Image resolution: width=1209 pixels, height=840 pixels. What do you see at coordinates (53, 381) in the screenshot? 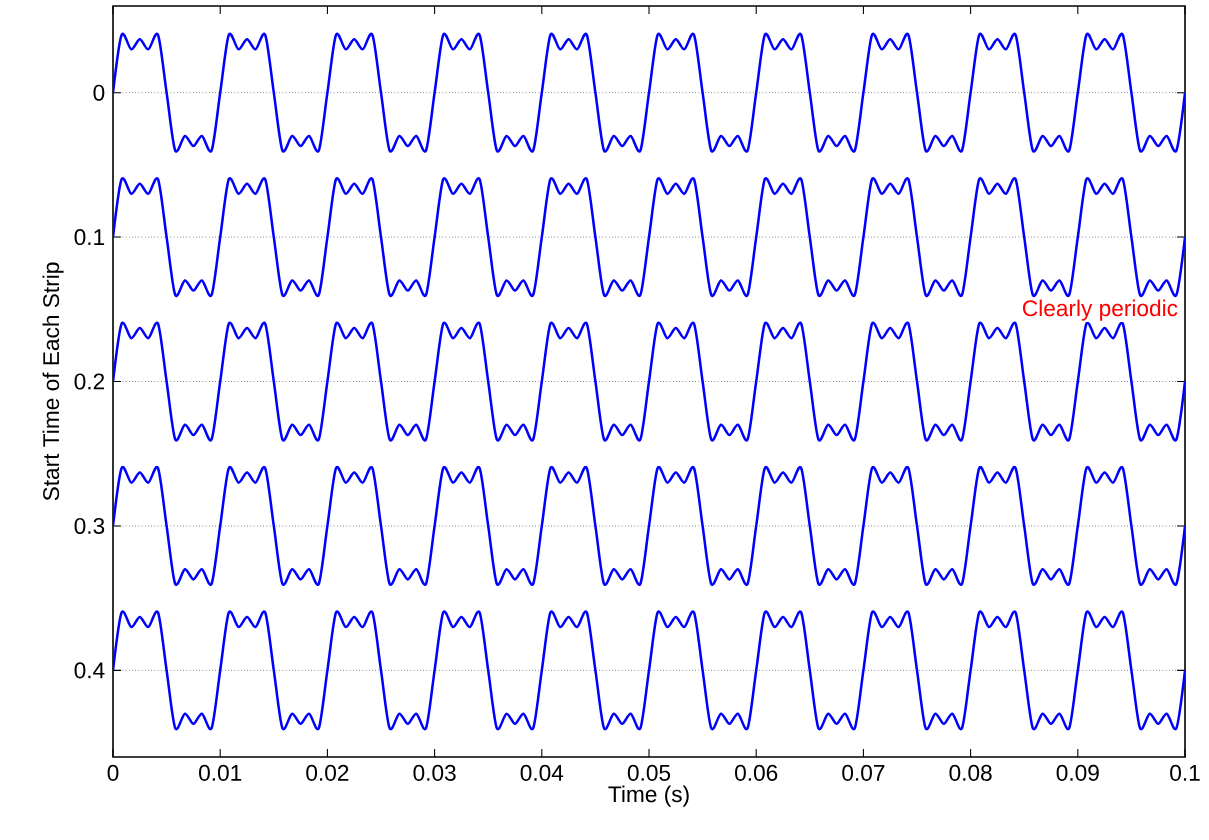
I see `y-axis-title: Start Time of Each Strip` at bounding box center [53, 381].